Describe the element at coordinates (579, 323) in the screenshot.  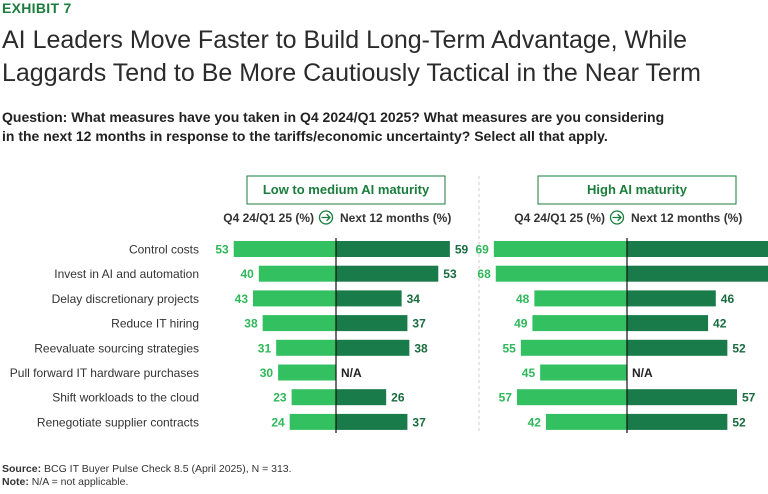
I see `panel-2-bar-current-reduce-it-hiring` at that location.